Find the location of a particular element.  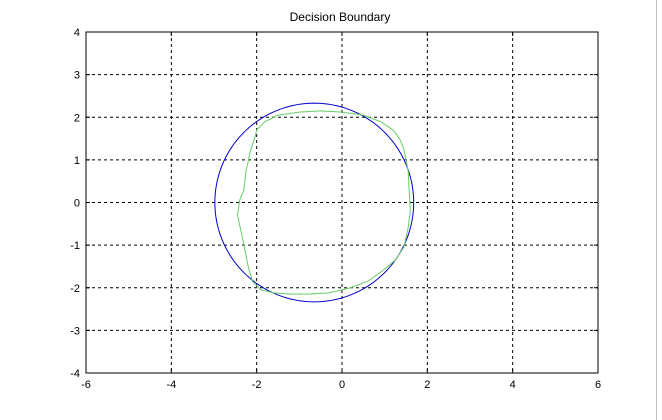

y-tick-label: 0 is located at coordinates (77, 204).